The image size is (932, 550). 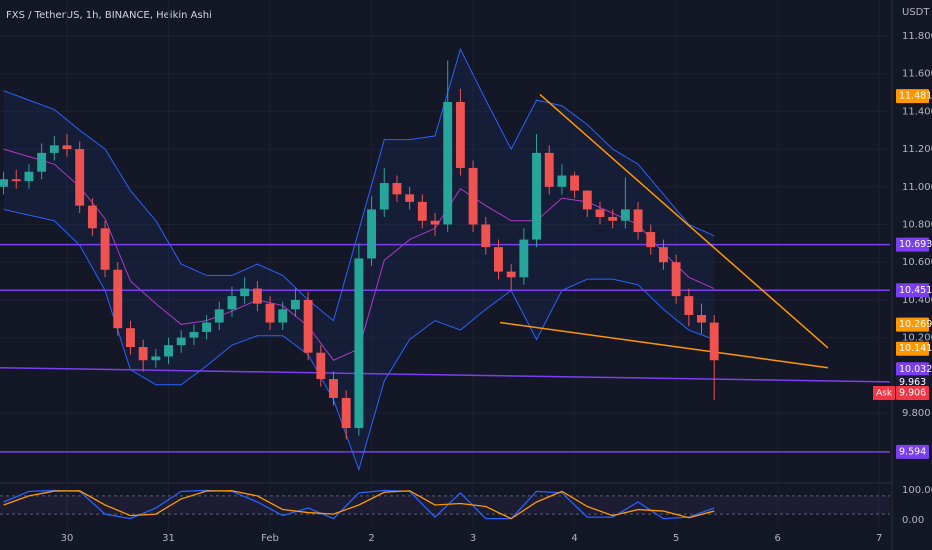 I want to click on osc-tick-label: 0.00, so click(x=913, y=520).